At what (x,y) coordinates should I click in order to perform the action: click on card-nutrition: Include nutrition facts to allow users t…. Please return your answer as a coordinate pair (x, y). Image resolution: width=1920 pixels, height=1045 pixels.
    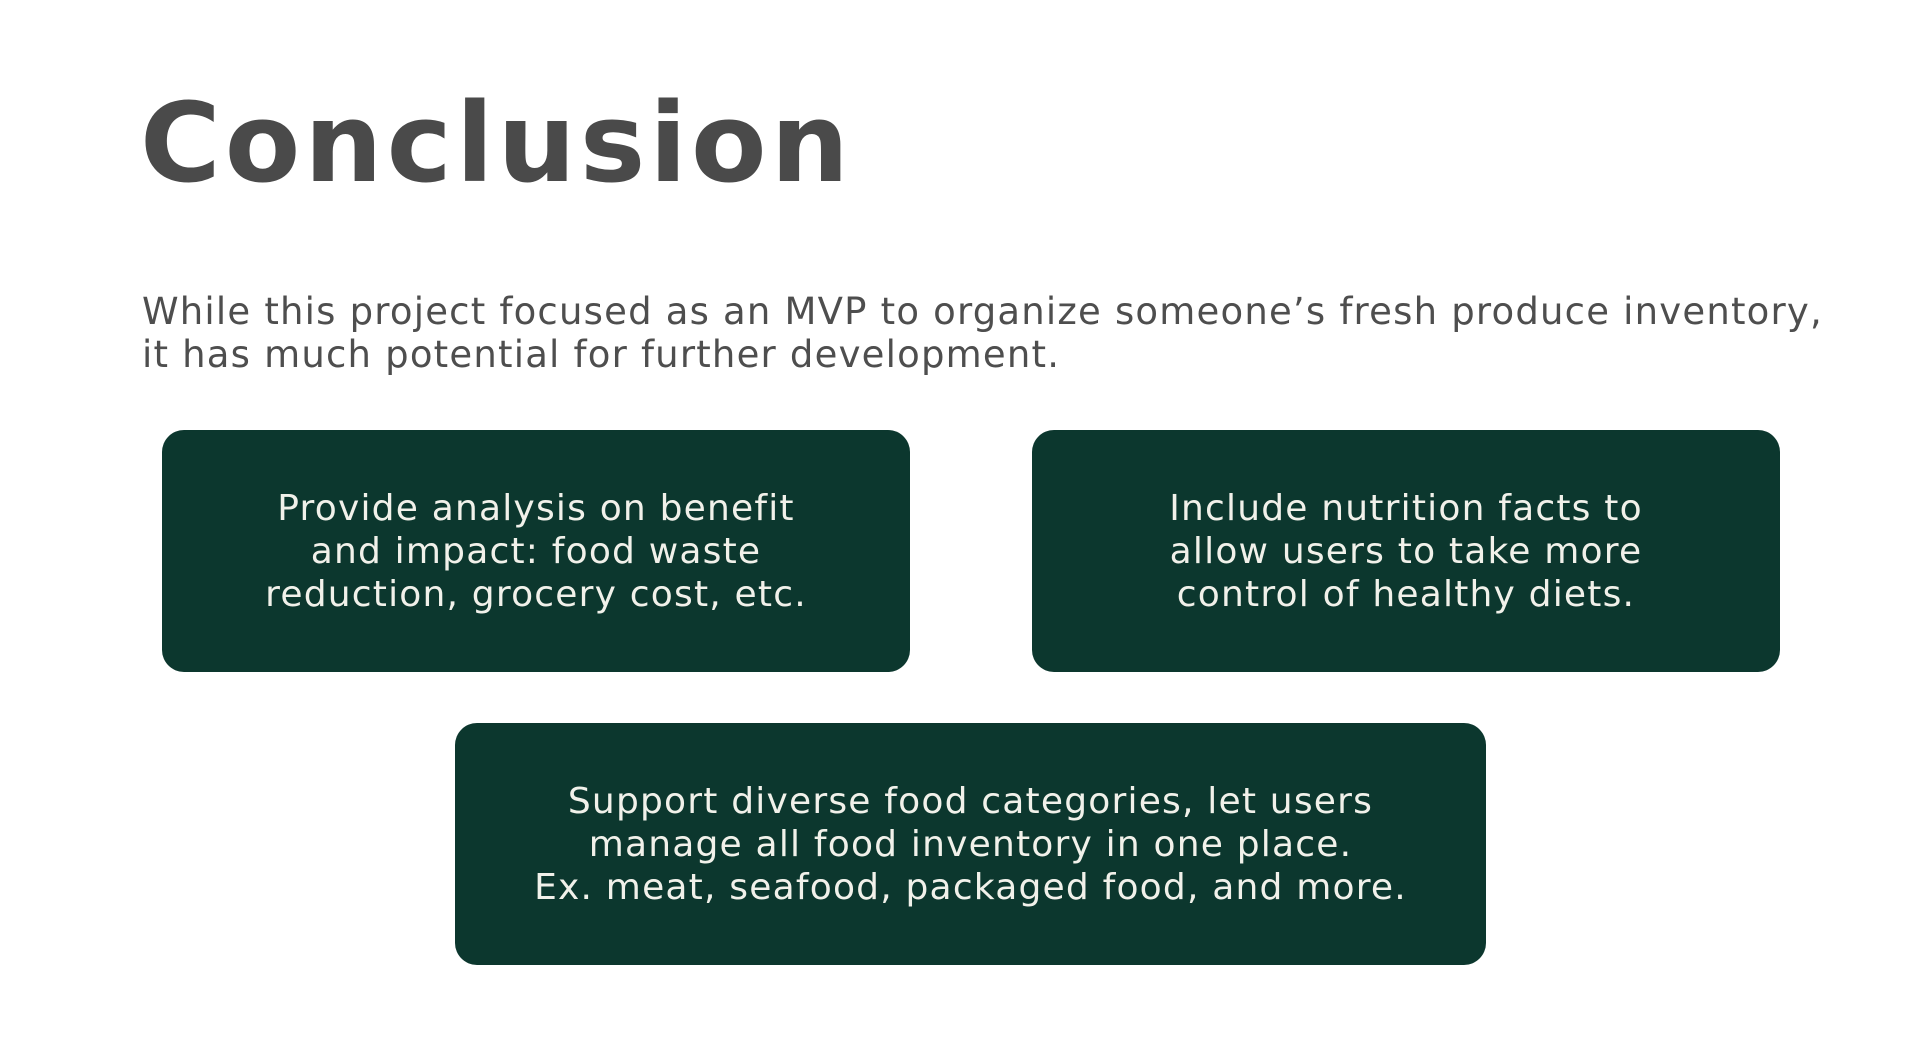
    Looking at the image, I should click on (1406, 551).